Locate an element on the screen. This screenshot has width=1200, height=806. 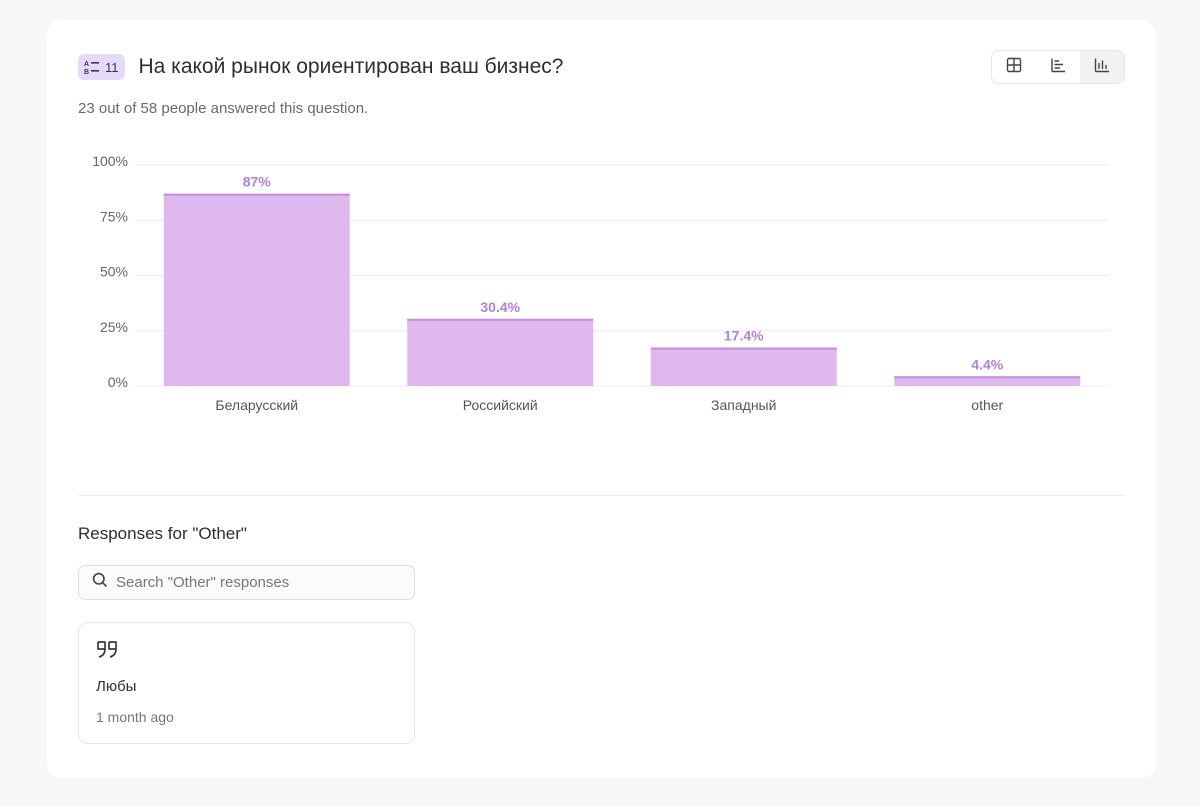
y-tick-label: 75% is located at coordinates (114, 216).